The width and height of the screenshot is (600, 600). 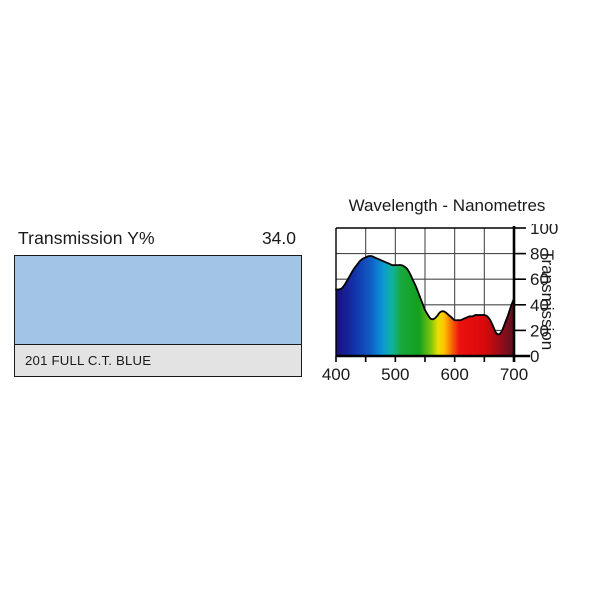 I want to click on swatch-card: 201 FULL C.T. BLUE, so click(x=158, y=316).